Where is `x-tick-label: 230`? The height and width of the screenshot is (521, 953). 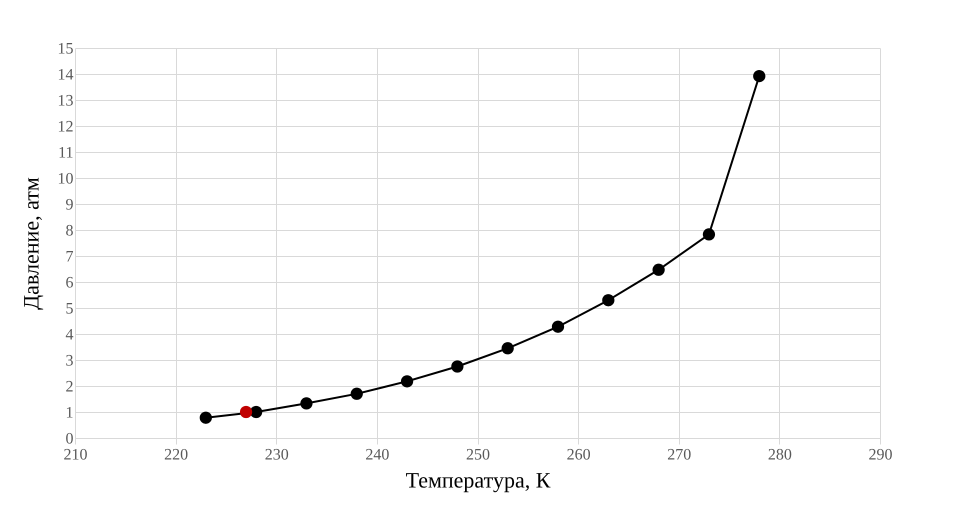
x-tick-label: 230 is located at coordinates (276, 455).